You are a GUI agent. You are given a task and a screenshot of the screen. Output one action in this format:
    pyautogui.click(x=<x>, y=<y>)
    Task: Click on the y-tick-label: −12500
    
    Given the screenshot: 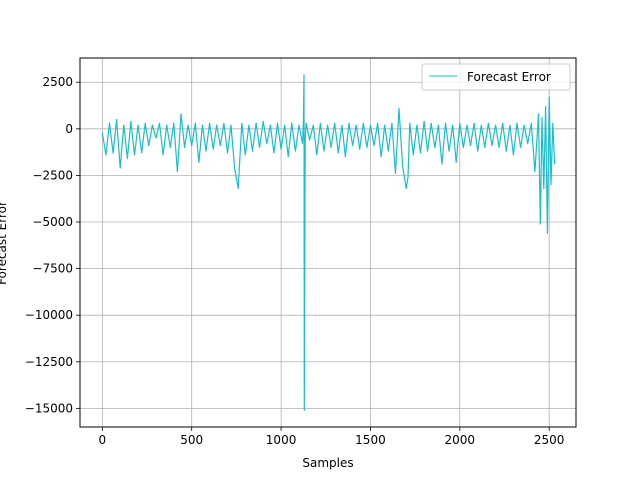 What is the action you would take?
    pyautogui.click(x=49, y=362)
    